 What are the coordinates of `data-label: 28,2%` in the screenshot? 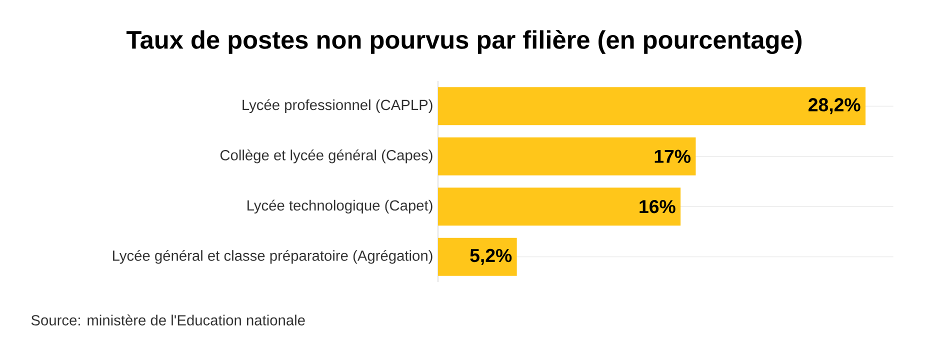 It's located at (834, 106).